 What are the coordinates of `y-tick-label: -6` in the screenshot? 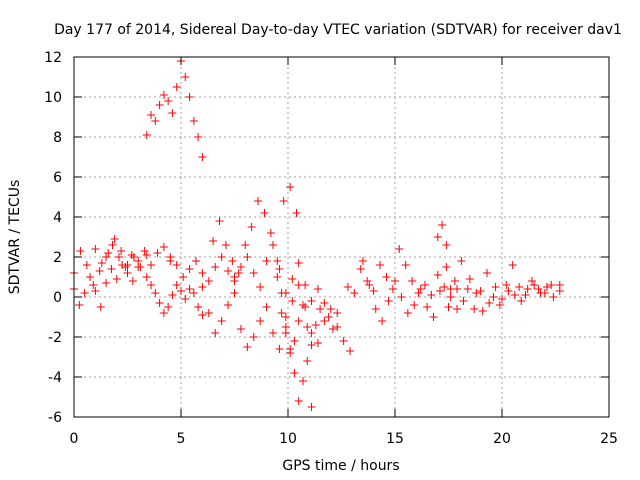 It's located at (55, 418).